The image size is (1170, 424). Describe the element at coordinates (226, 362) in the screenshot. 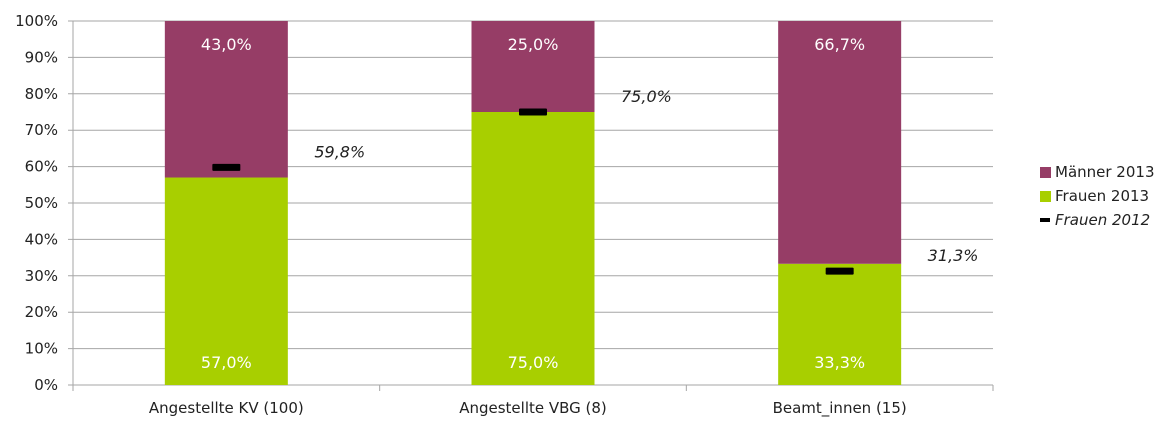

I see `data-label-frauen: 57,0%` at that location.